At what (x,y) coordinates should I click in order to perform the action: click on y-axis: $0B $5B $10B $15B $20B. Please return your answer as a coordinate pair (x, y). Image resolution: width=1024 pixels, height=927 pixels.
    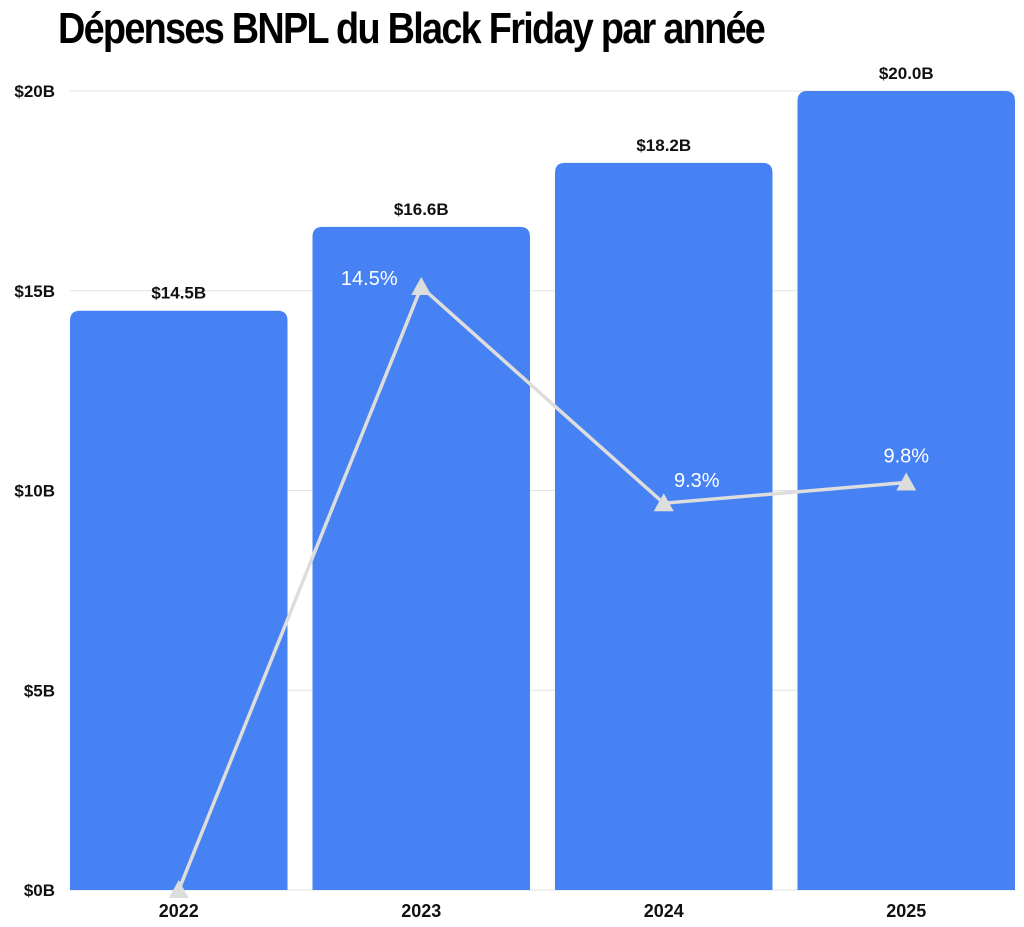
    Looking at the image, I should click on (34, 491).